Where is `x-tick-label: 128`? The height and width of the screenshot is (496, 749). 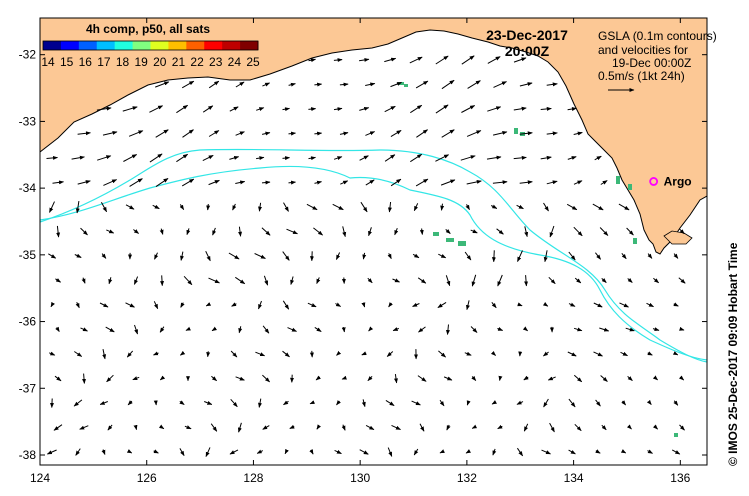 x-tick-label: 128 is located at coordinates (253, 478).